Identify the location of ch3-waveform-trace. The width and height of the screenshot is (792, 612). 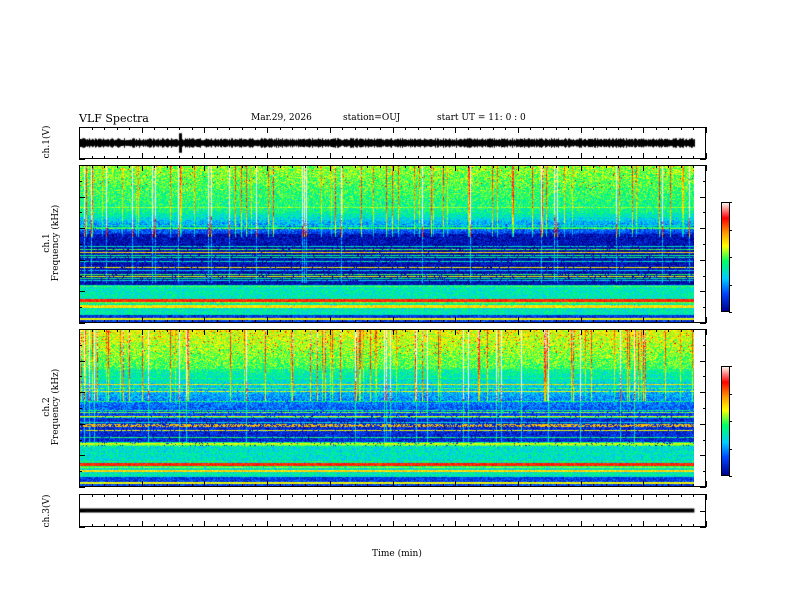
(392, 510).